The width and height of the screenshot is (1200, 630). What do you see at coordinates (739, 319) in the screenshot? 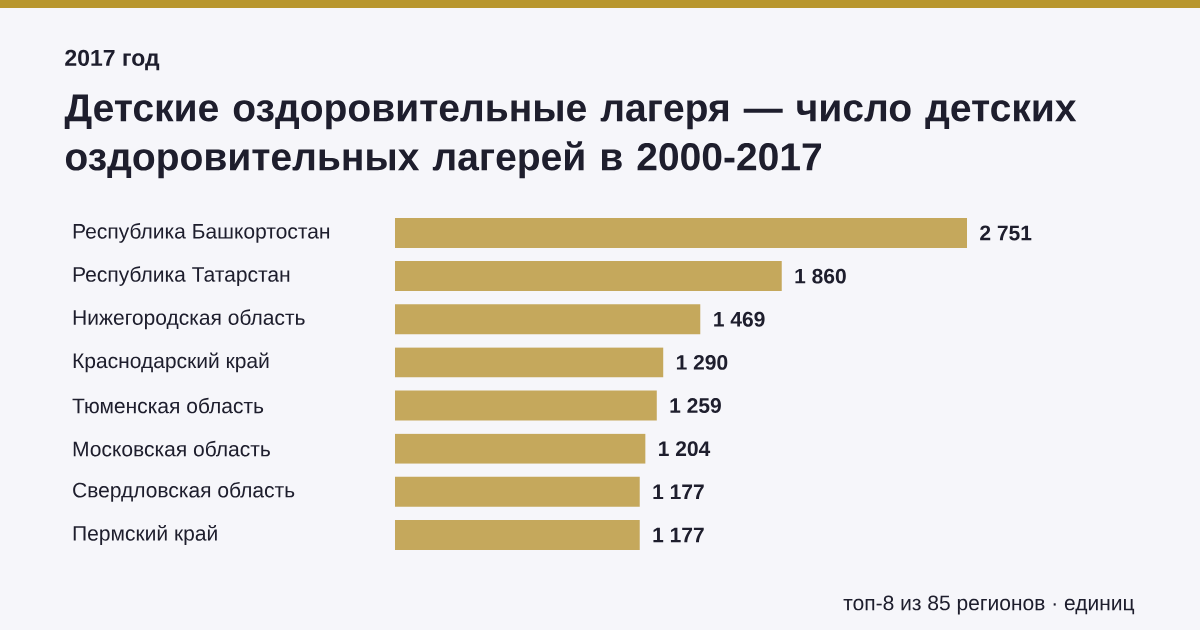
I see `data-label: 1 469` at bounding box center [739, 319].